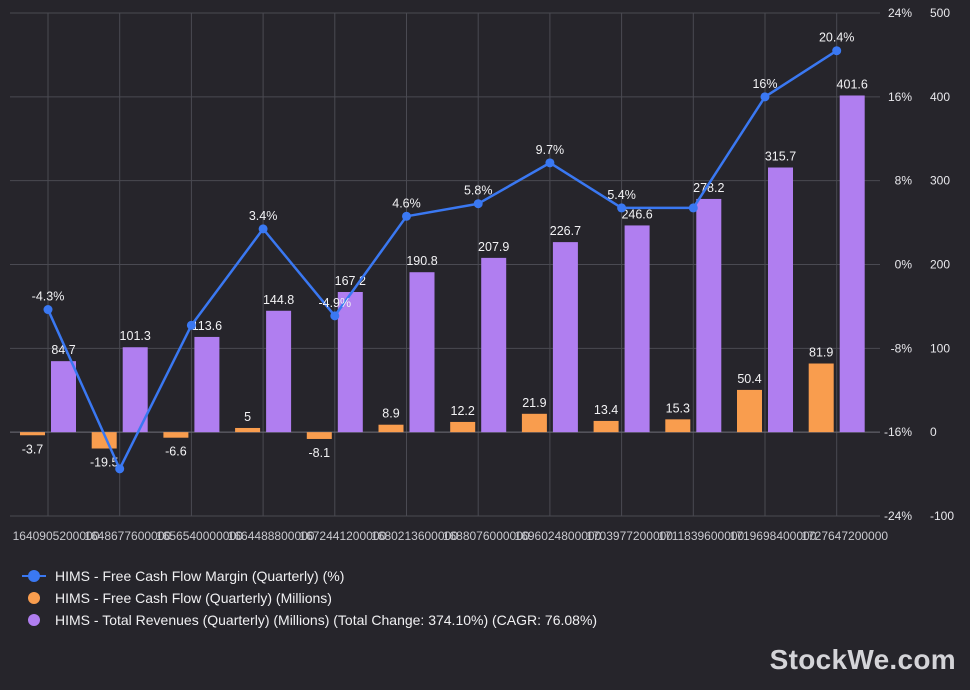 The height and width of the screenshot is (690, 970). I want to click on data-label-revenue: 226.7, so click(565, 231).